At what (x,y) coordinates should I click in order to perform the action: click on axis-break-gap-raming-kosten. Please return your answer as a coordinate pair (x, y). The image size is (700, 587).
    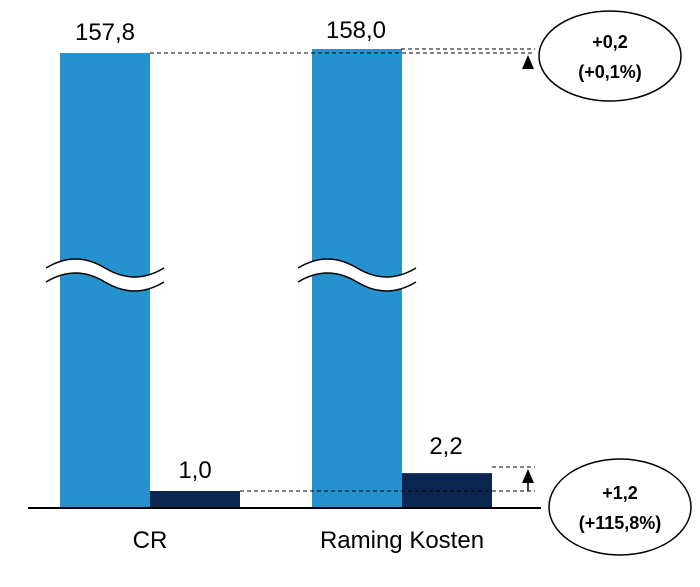
    Looking at the image, I should click on (357, 275).